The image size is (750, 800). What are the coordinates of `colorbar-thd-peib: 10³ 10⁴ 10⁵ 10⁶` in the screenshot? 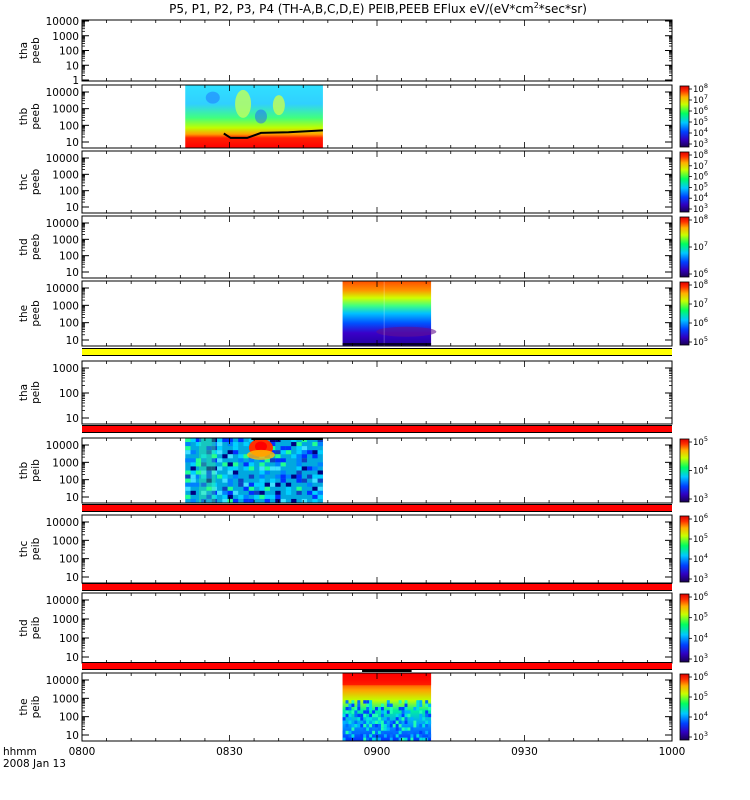 It's located at (693, 627).